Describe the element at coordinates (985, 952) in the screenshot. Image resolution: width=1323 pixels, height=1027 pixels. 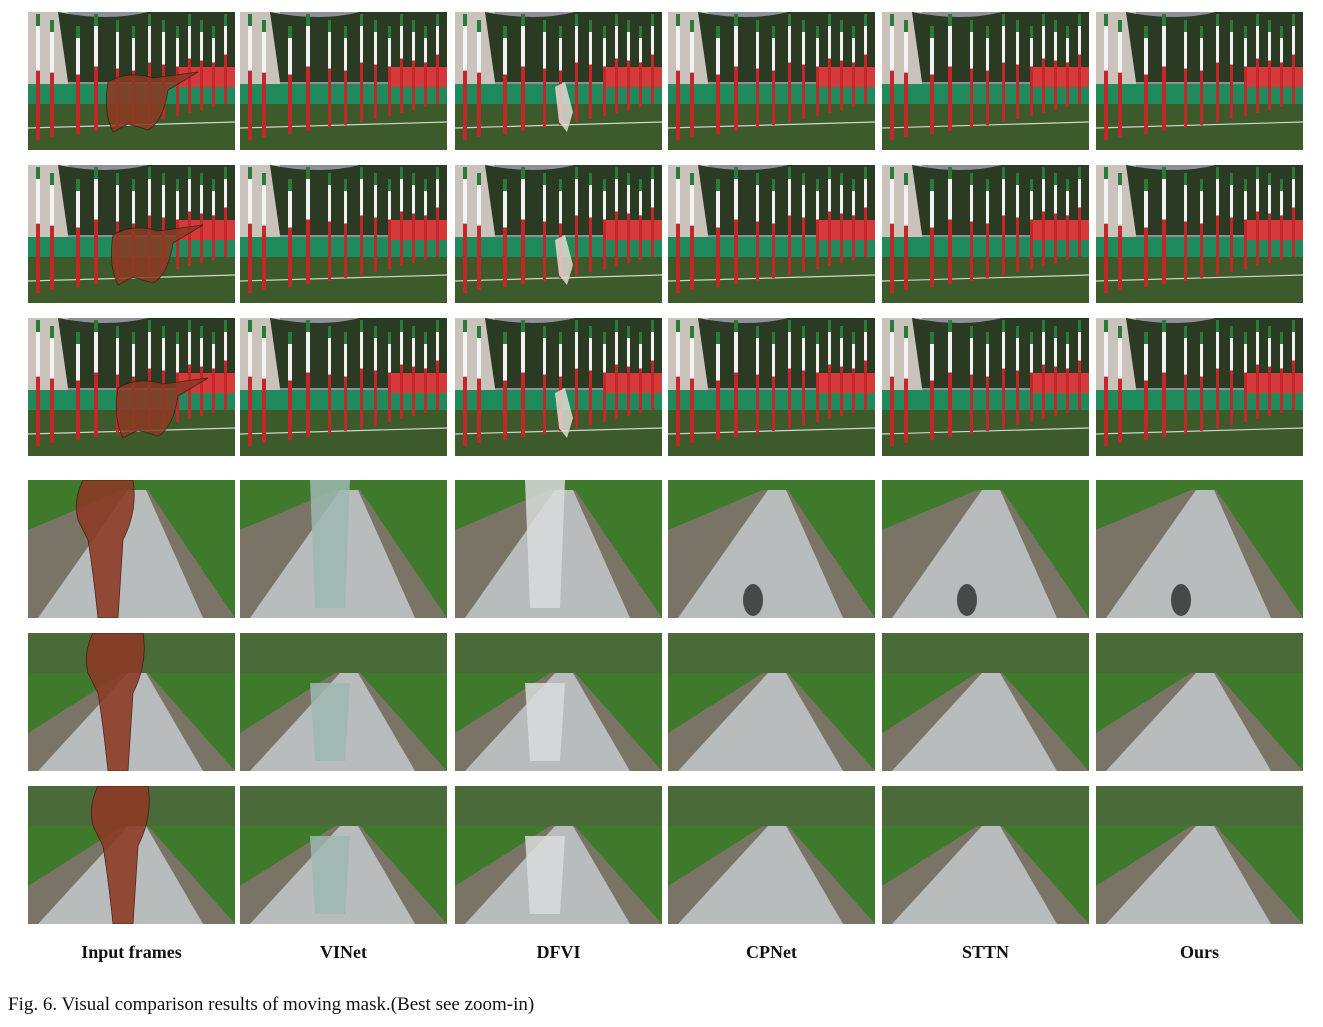
I see `column-label-sttn: STTN` at that location.